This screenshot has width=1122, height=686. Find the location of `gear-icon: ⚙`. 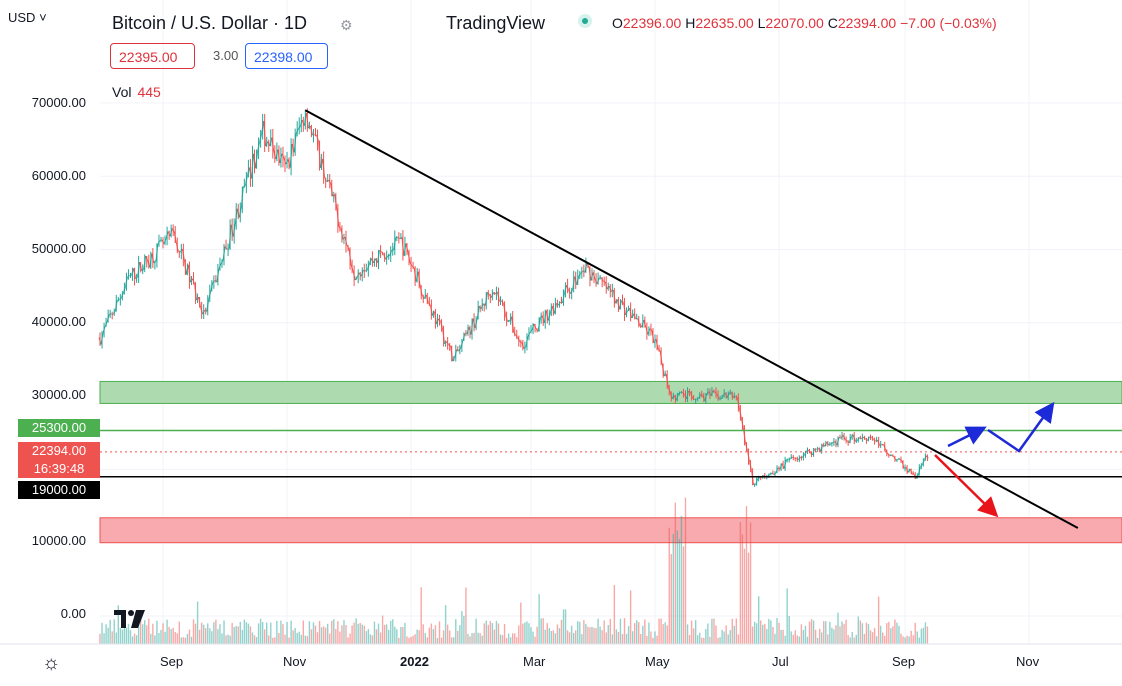

gear-icon: ⚙ is located at coordinates (346, 25).